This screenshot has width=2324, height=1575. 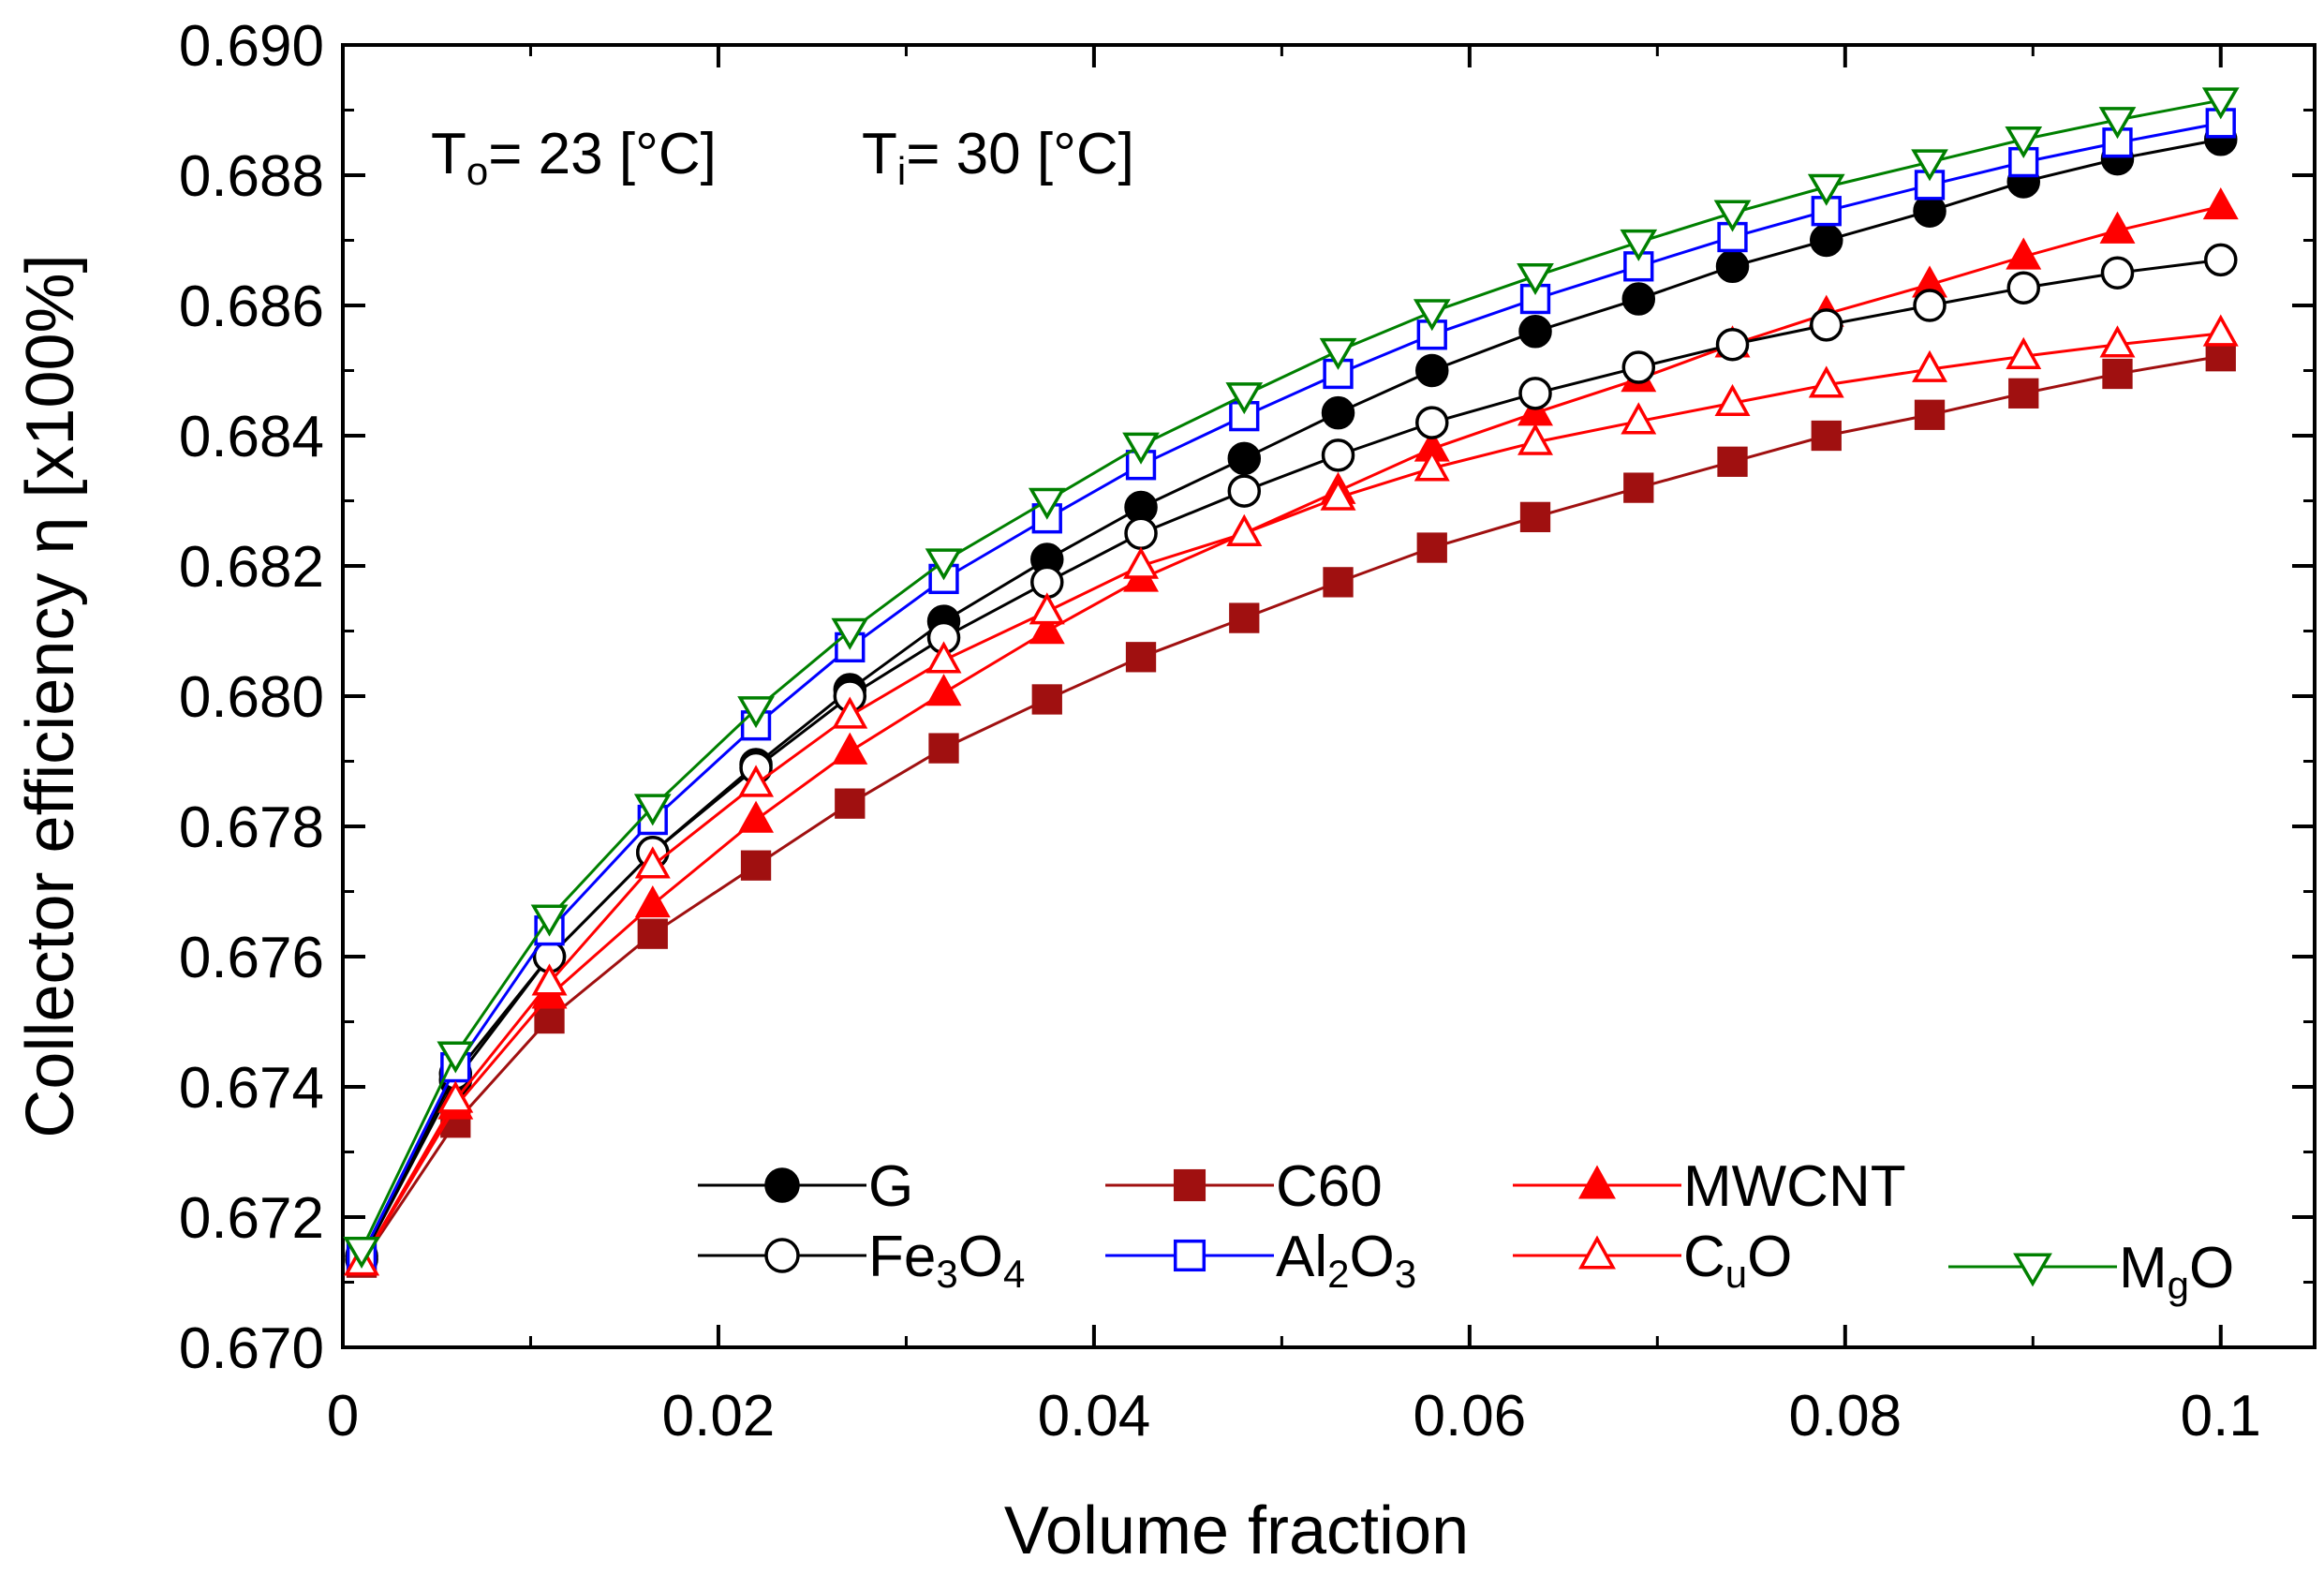 What do you see at coordinates (891, 1186) in the screenshot?
I see `legend-label: G` at bounding box center [891, 1186].